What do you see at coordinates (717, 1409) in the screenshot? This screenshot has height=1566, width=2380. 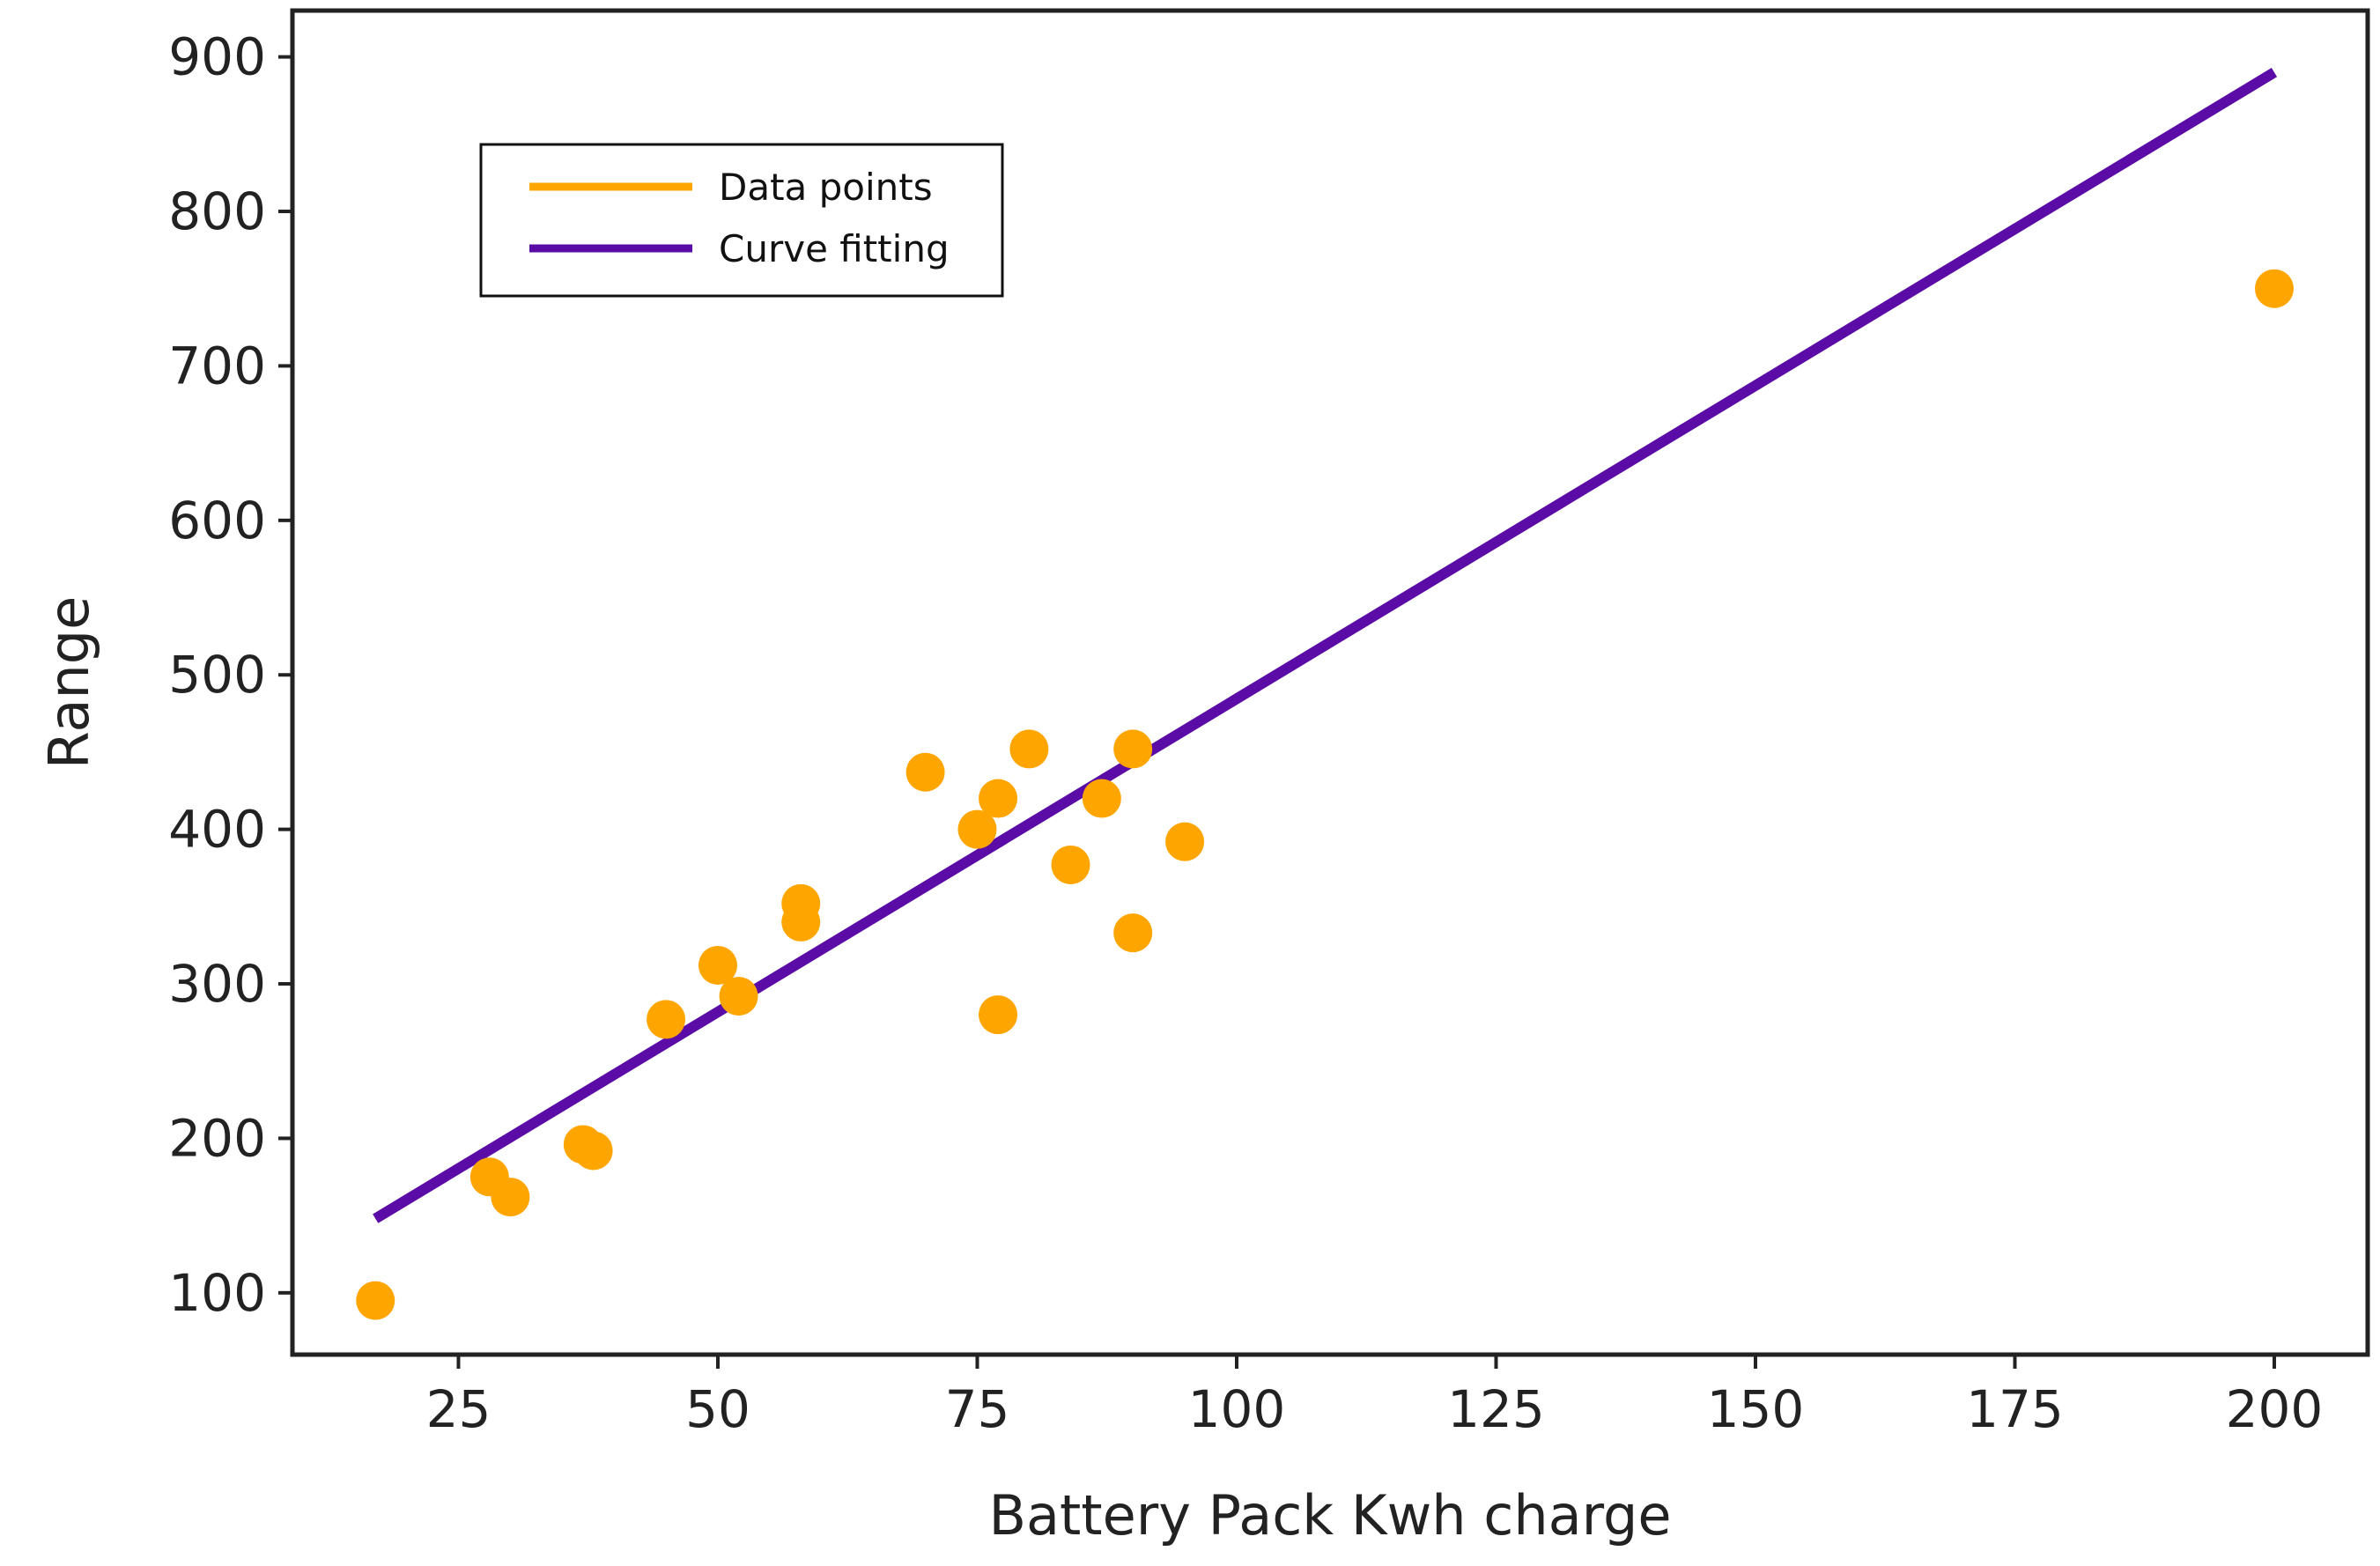 I see `x-tick-label: 50` at bounding box center [717, 1409].